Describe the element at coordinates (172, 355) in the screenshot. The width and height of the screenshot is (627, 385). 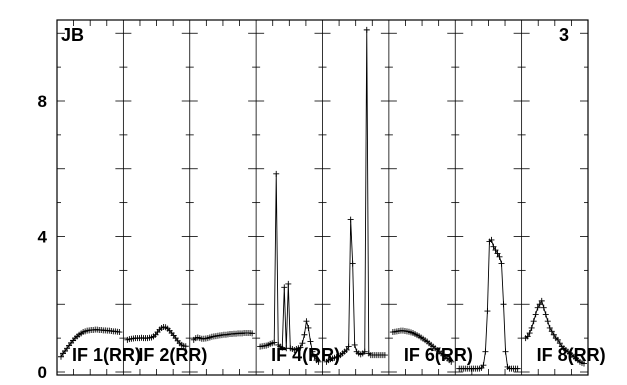
I see `panel-label-if2: IF 2(RR)` at that location.